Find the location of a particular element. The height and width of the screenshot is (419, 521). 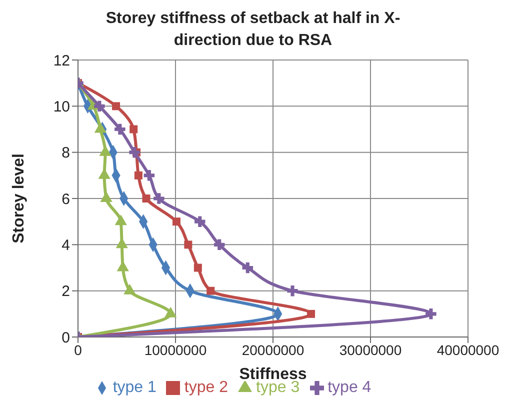

y-tick-label: 10 is located at coordinates (61, 107).